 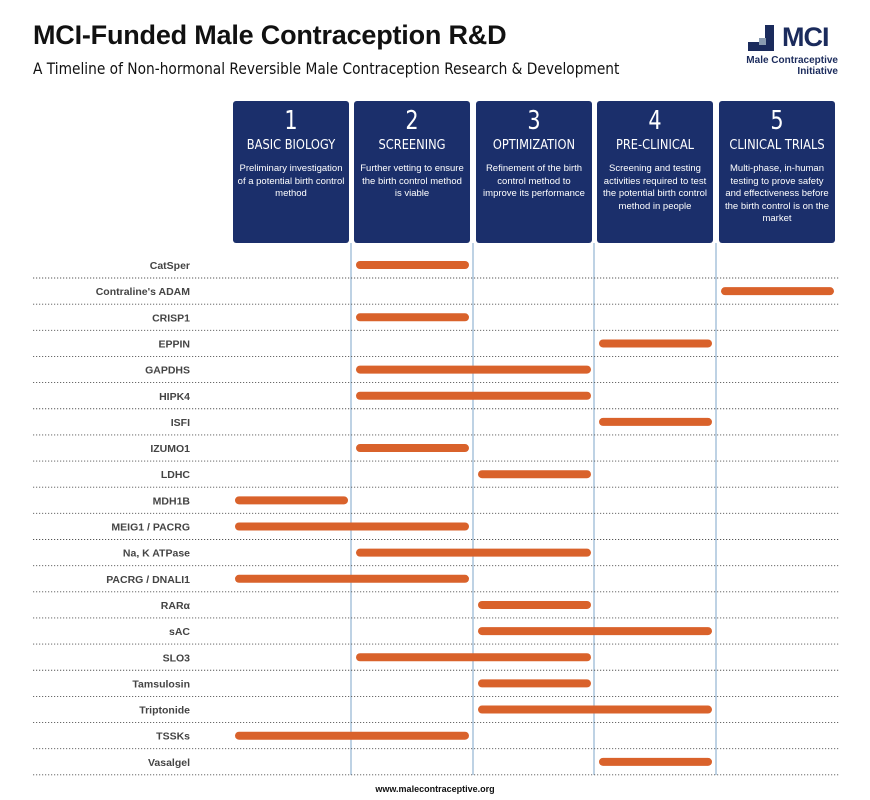 I want to click on row-label: PACRG / DNALI1, so click(x=148, y=580).